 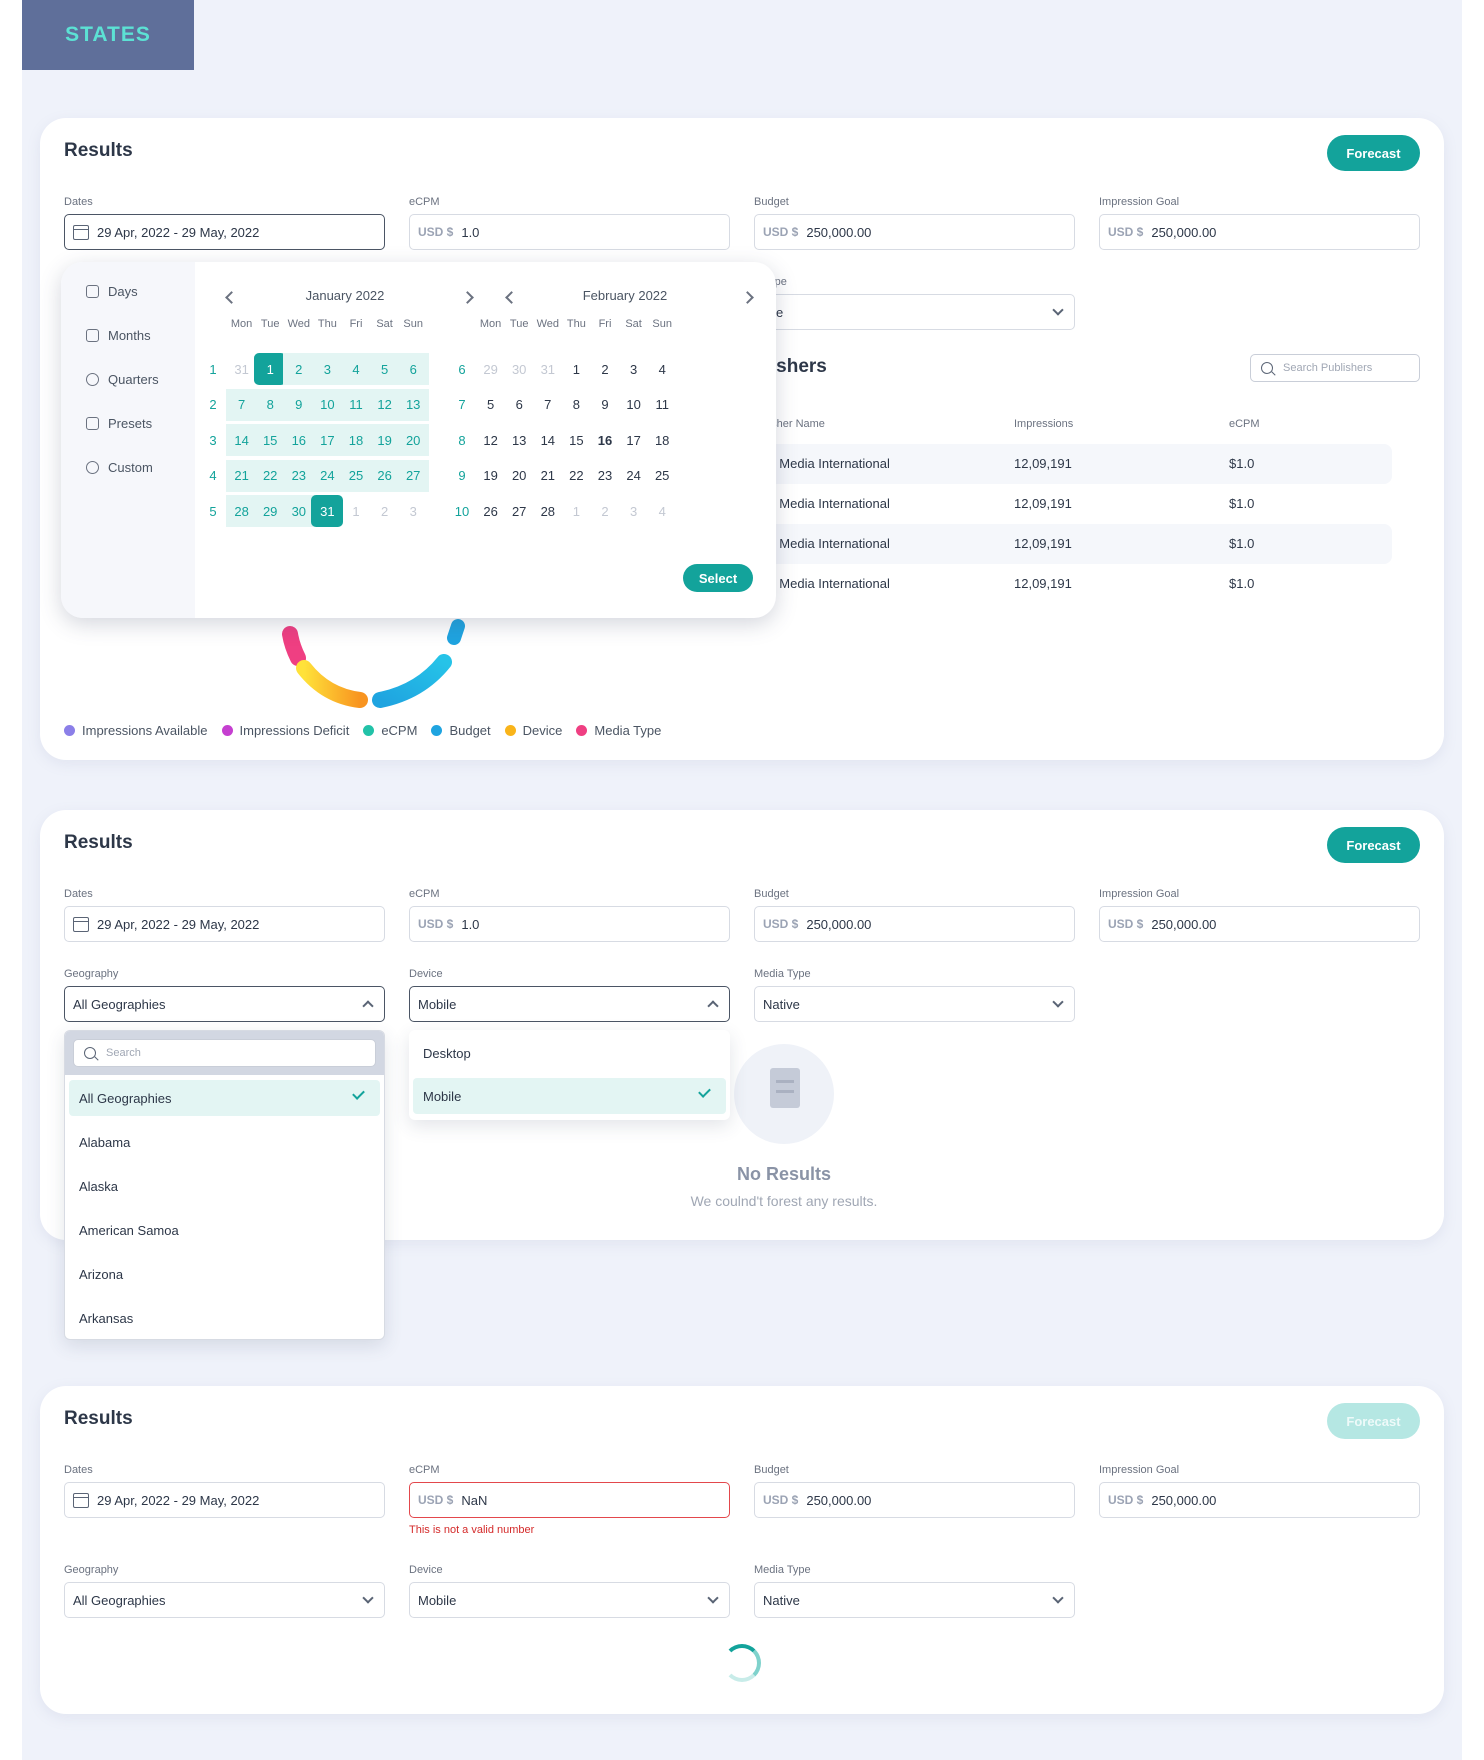 What do you see at coordinates (224, 1274) in the screenshot?
I see `geo-option: Arizona` at bounding box center [224, 1274].